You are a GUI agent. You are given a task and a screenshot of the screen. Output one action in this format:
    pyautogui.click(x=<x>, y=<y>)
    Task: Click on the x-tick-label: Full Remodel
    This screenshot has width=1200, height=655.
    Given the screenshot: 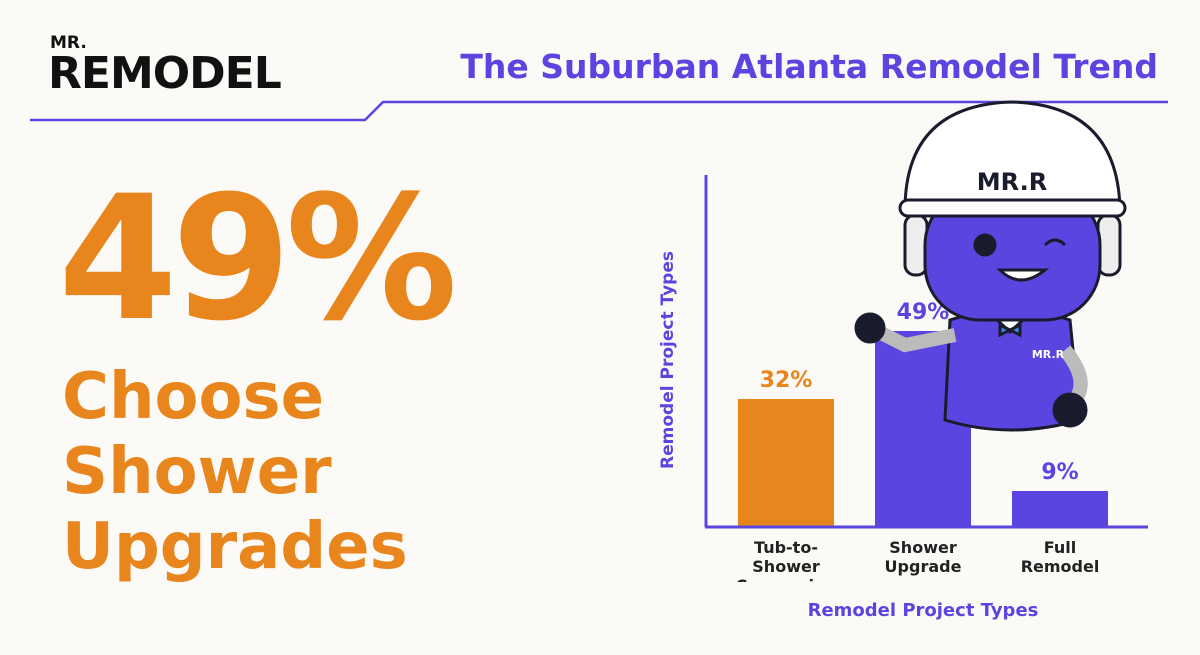 What is the action you would take?
    pyautogui.click(x=1060, y=557)
    